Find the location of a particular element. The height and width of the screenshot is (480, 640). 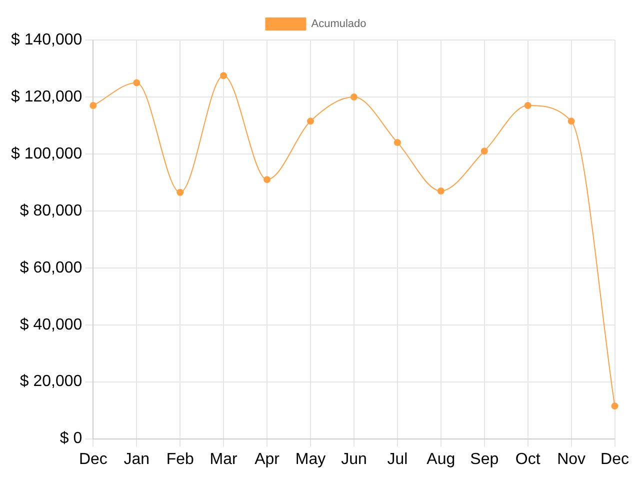

x-tick-label: May is located at coordinates (310, 459).